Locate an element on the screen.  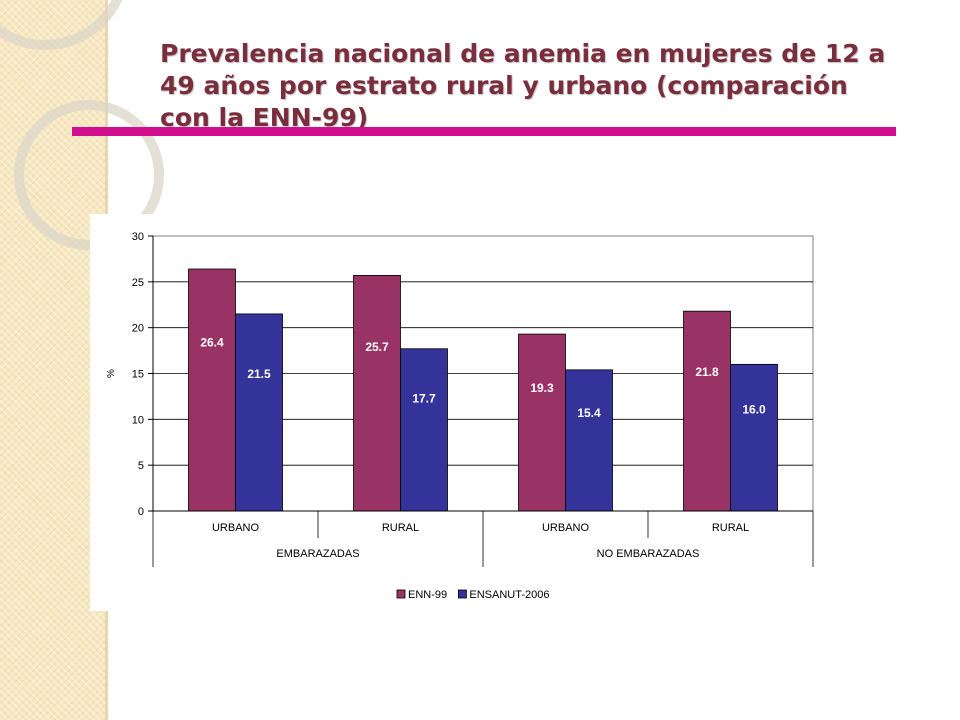
data-label: 15.4 is located at coordinates (589, 413).